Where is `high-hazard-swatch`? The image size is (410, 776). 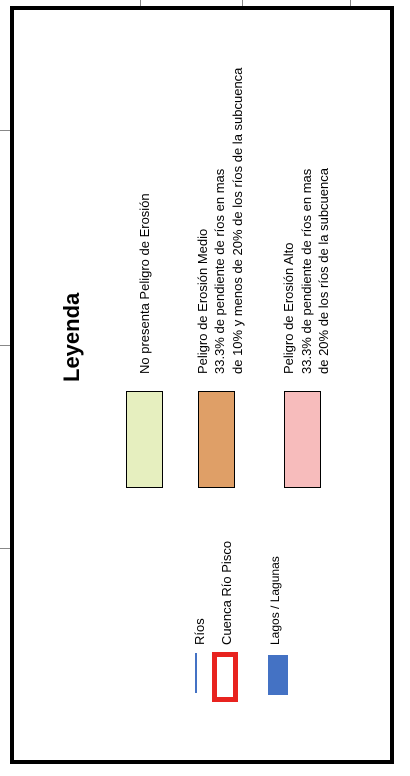 high-hazard-swatch is located at coordinates (302, 439).